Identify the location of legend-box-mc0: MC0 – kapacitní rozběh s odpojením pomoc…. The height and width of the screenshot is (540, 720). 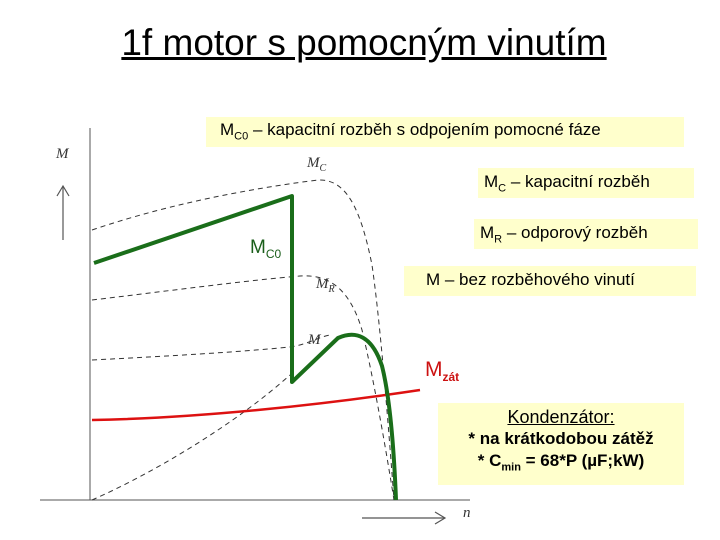
(445, 132).